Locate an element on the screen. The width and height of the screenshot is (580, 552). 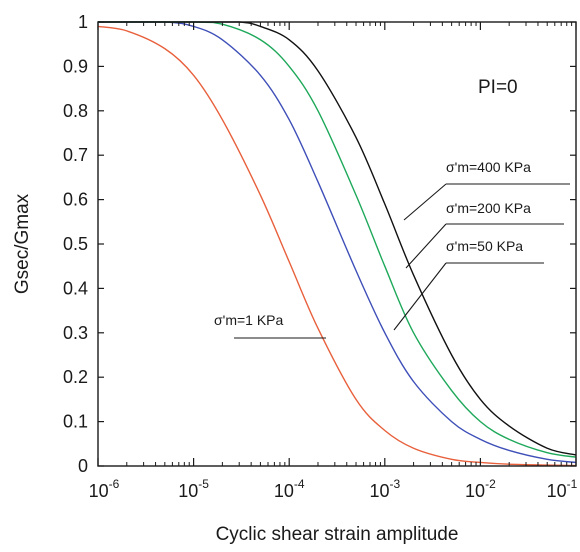
y-axis-title: Gsec/Gmax is located at coordinates (22, 243).